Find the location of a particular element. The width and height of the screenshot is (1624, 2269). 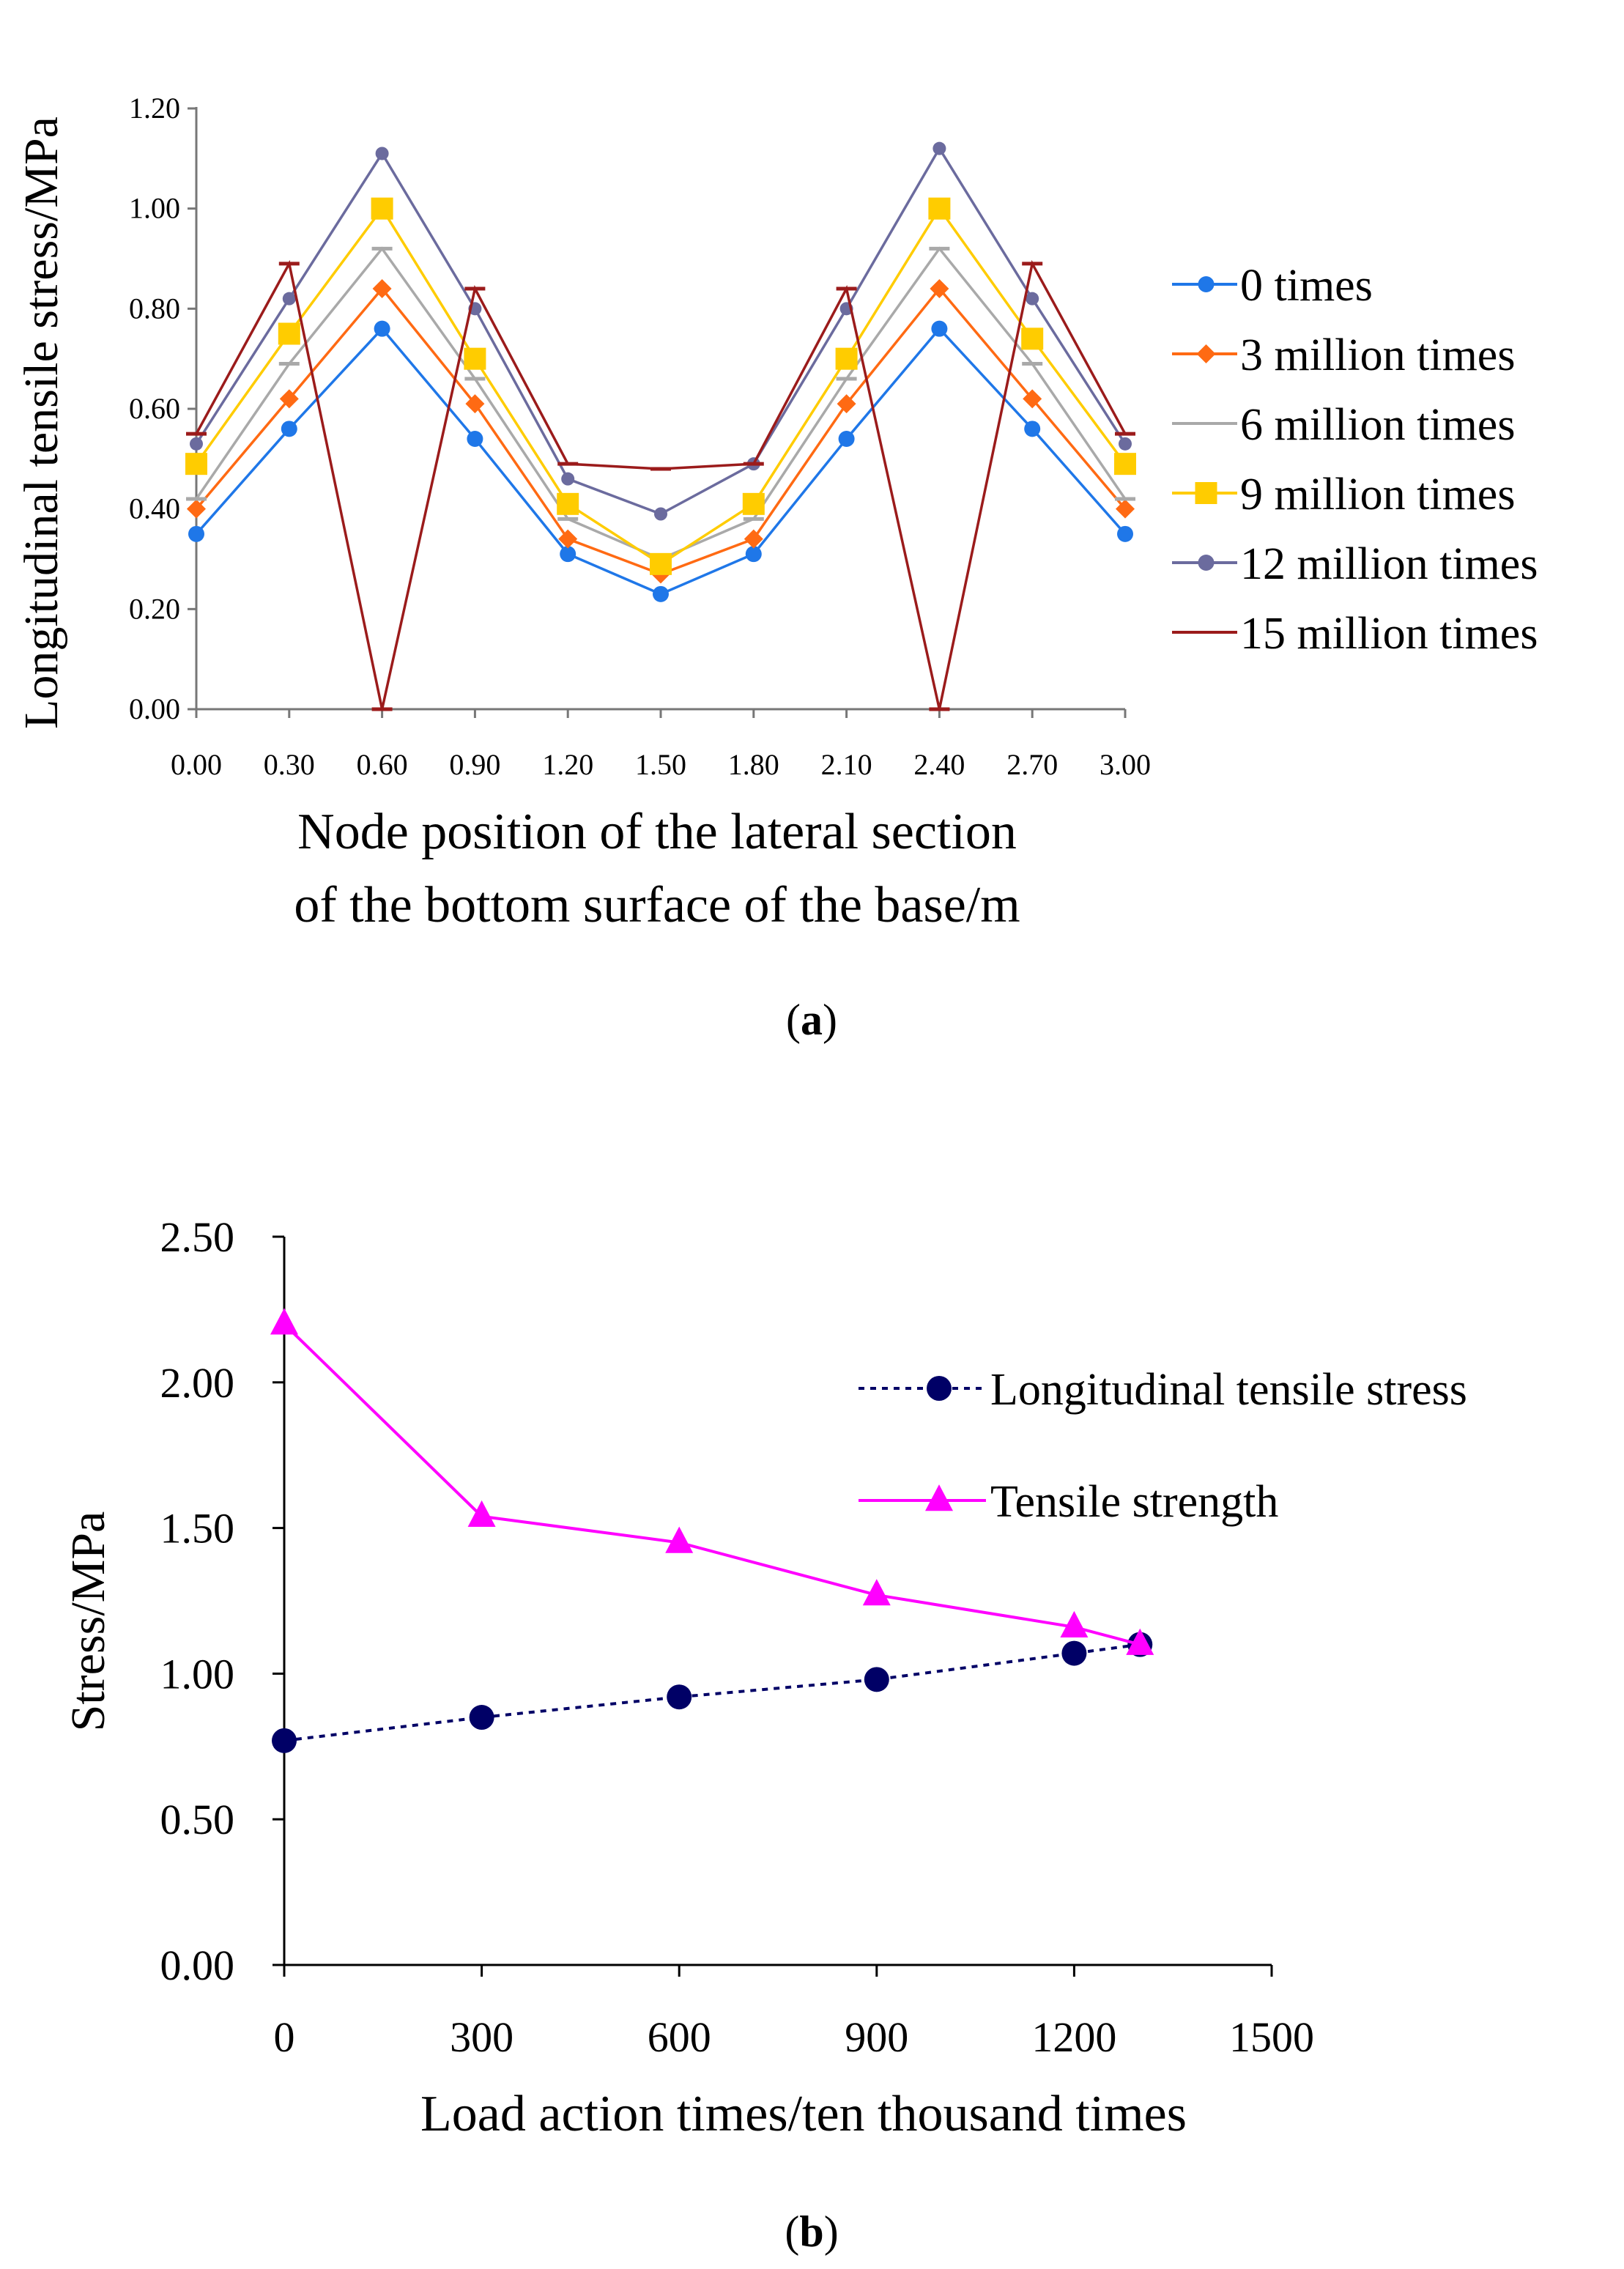

chart-a-panel-label: (a) is located at coordinates (811, 1020).